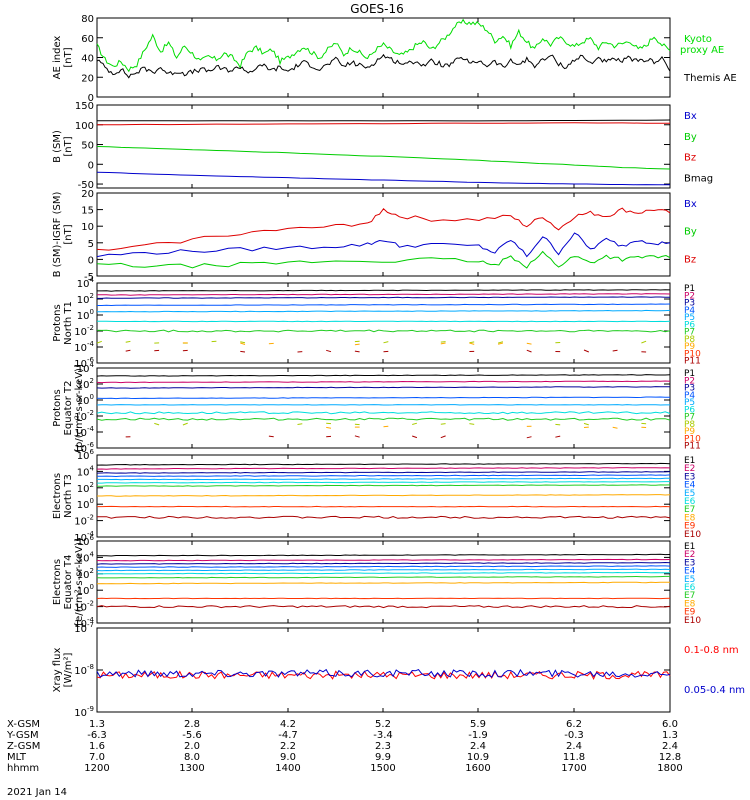  Describe the element at coordinates (23, 724) in the screenshot. I see `ephemeris-label-x-gsm: X-GSM` at that location.